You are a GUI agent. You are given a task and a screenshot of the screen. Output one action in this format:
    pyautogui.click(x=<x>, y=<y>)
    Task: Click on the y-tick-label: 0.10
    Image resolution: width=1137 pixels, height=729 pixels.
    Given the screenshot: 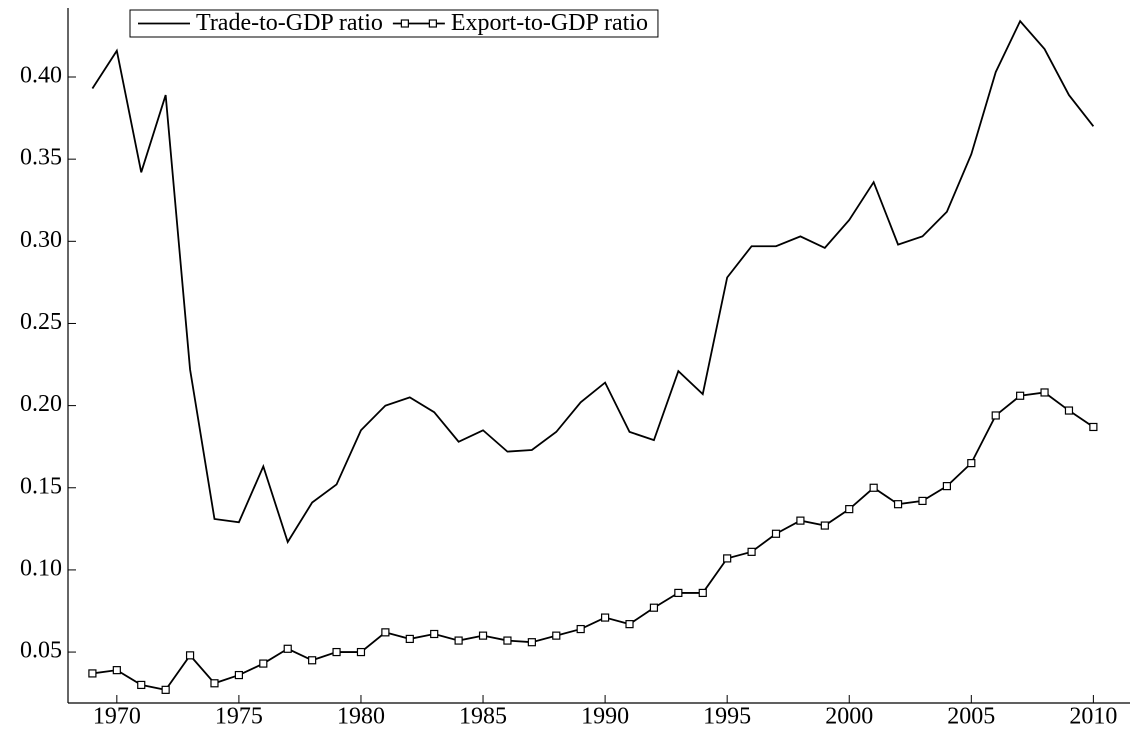 What is the action you would take?
    pyautogui.click(x=41, y=568)
    